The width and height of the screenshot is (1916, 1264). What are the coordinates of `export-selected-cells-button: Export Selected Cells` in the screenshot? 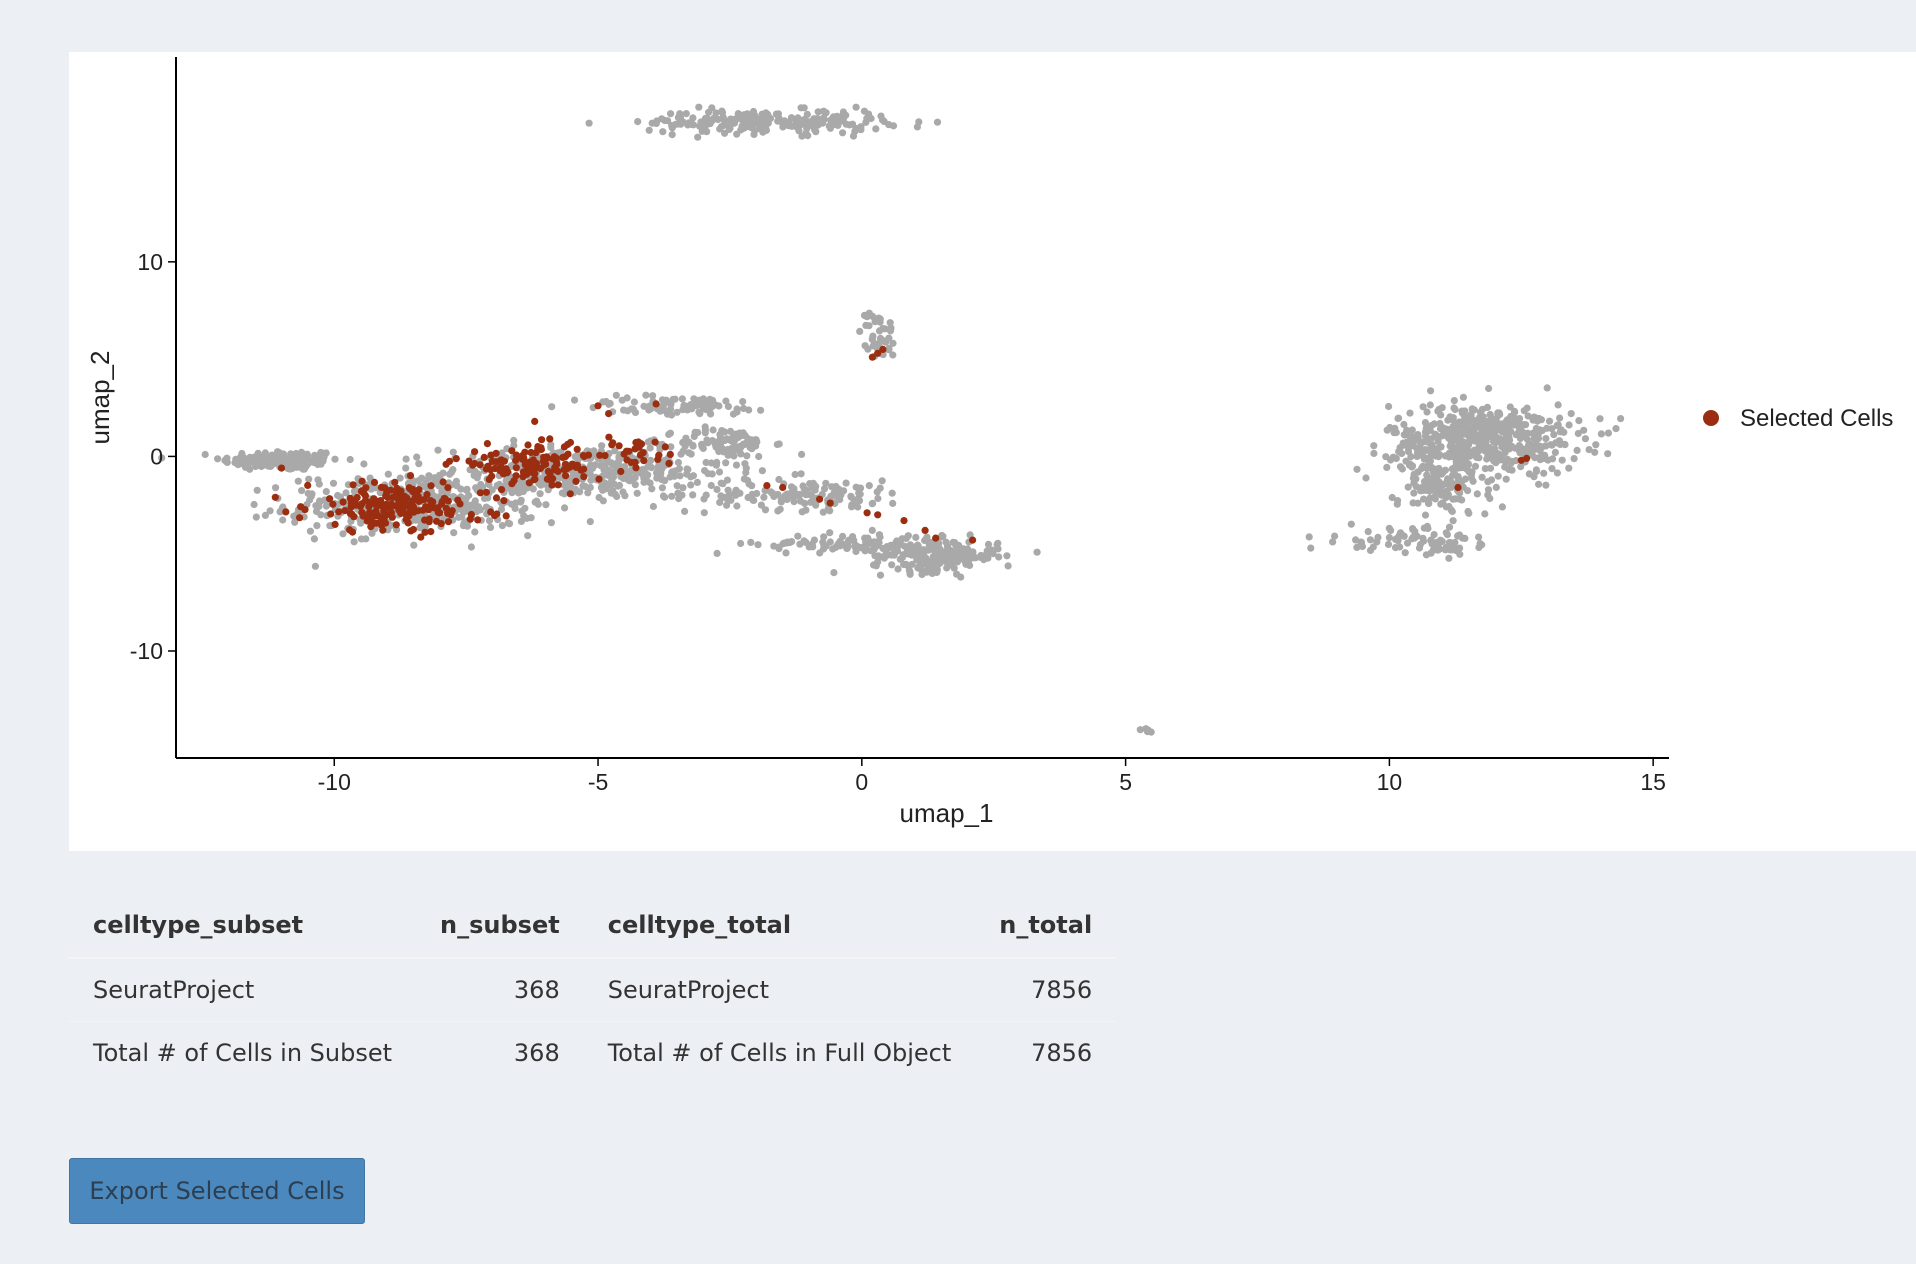 It's located at (217, 1191).